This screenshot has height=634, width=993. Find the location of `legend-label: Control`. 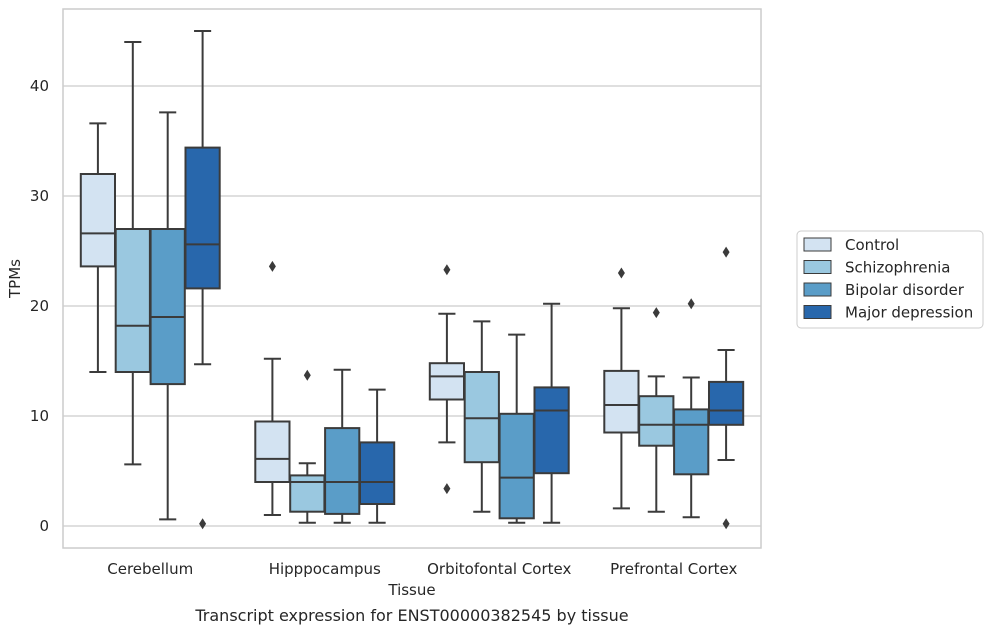

legend-label: Control is located at coordinates (872, 245).